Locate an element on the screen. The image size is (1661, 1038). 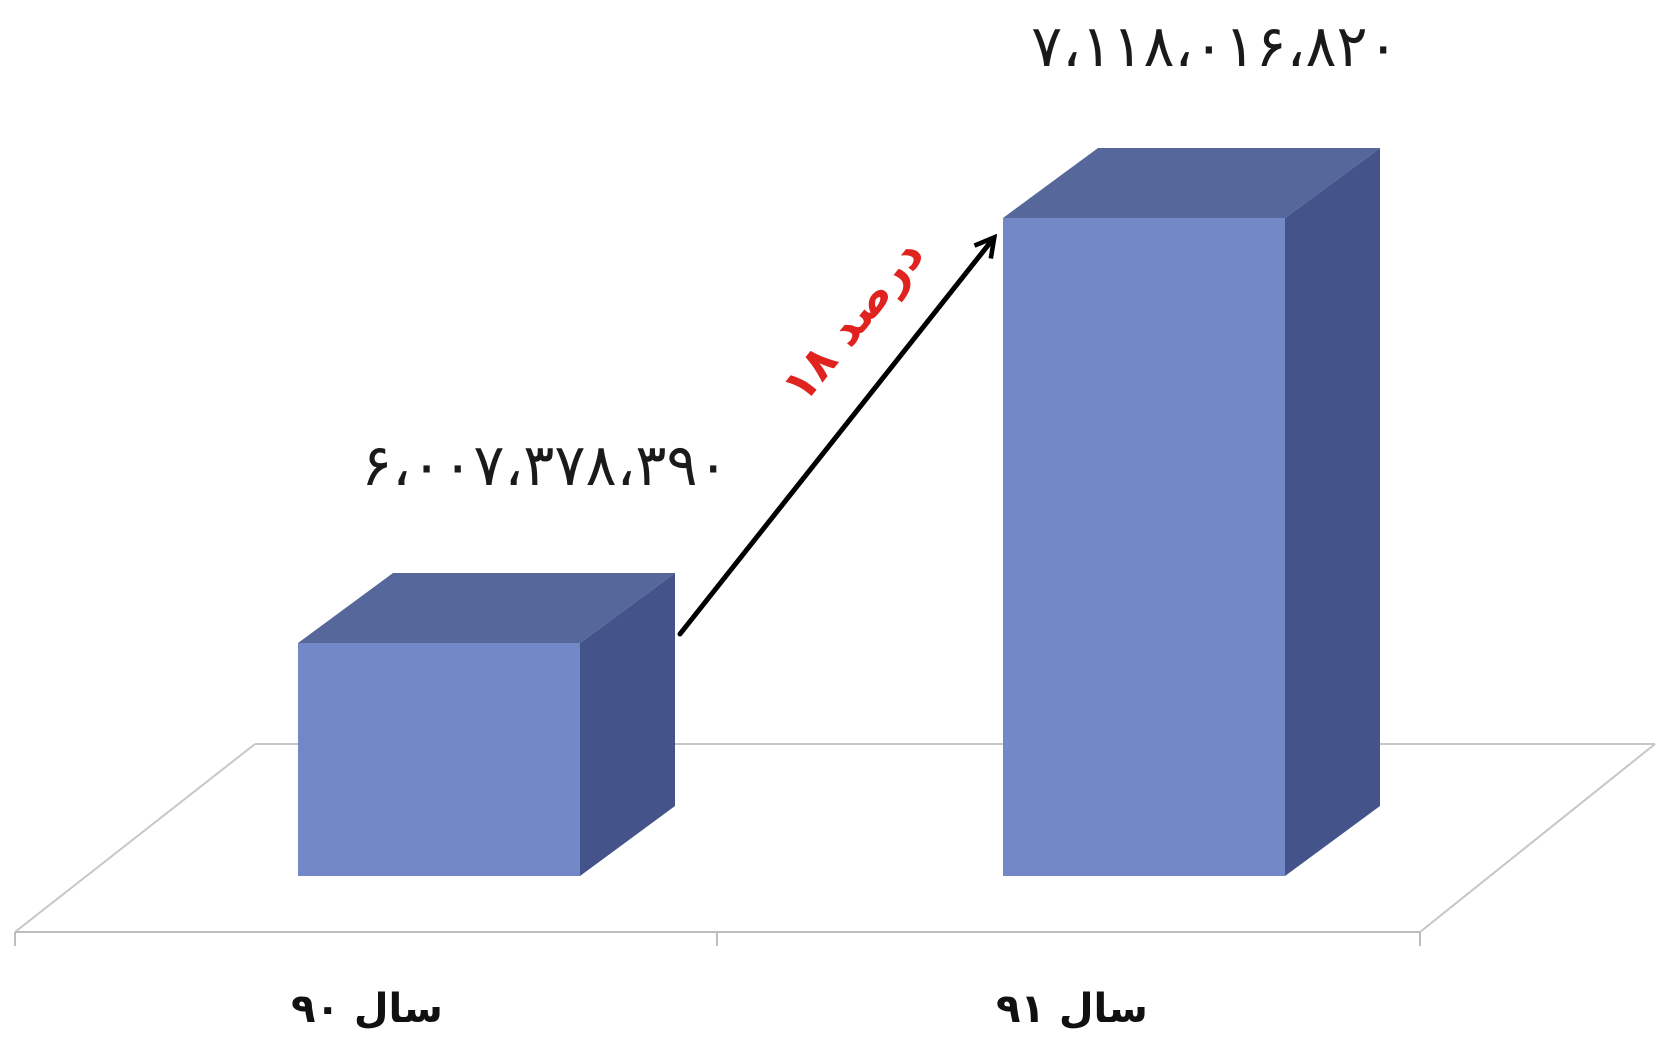
growth-percent-annotation: ۱۸ درصد is located at coordinates (853, 320).